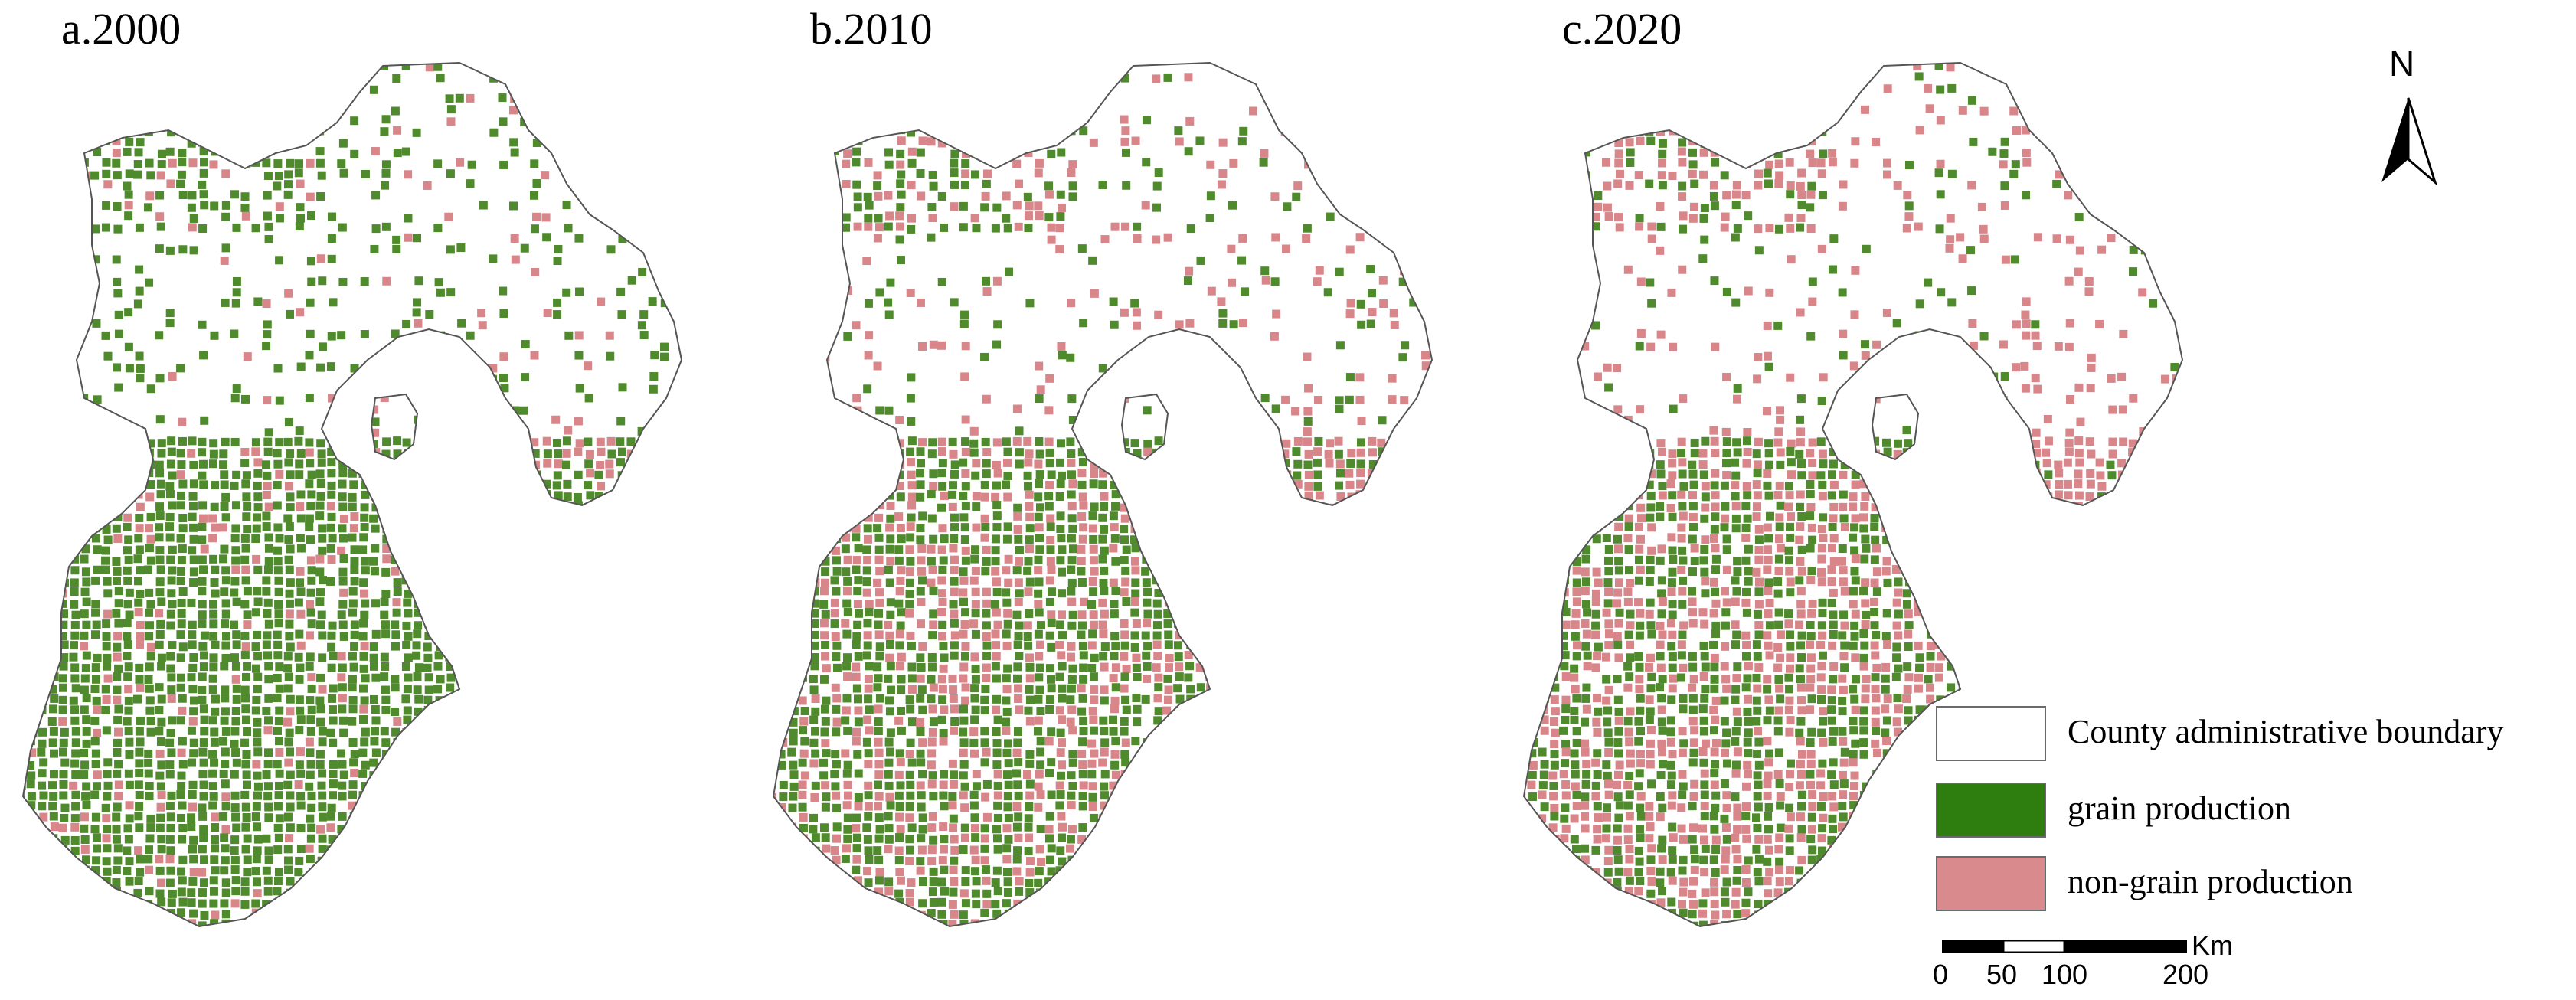 The width and height of the screenshot is (2576, 1000). What do you see at coordinates (1622, 29) in the screenshot?
I see `panel-title-2020: c.2020` at bounding box center [1622, 29].